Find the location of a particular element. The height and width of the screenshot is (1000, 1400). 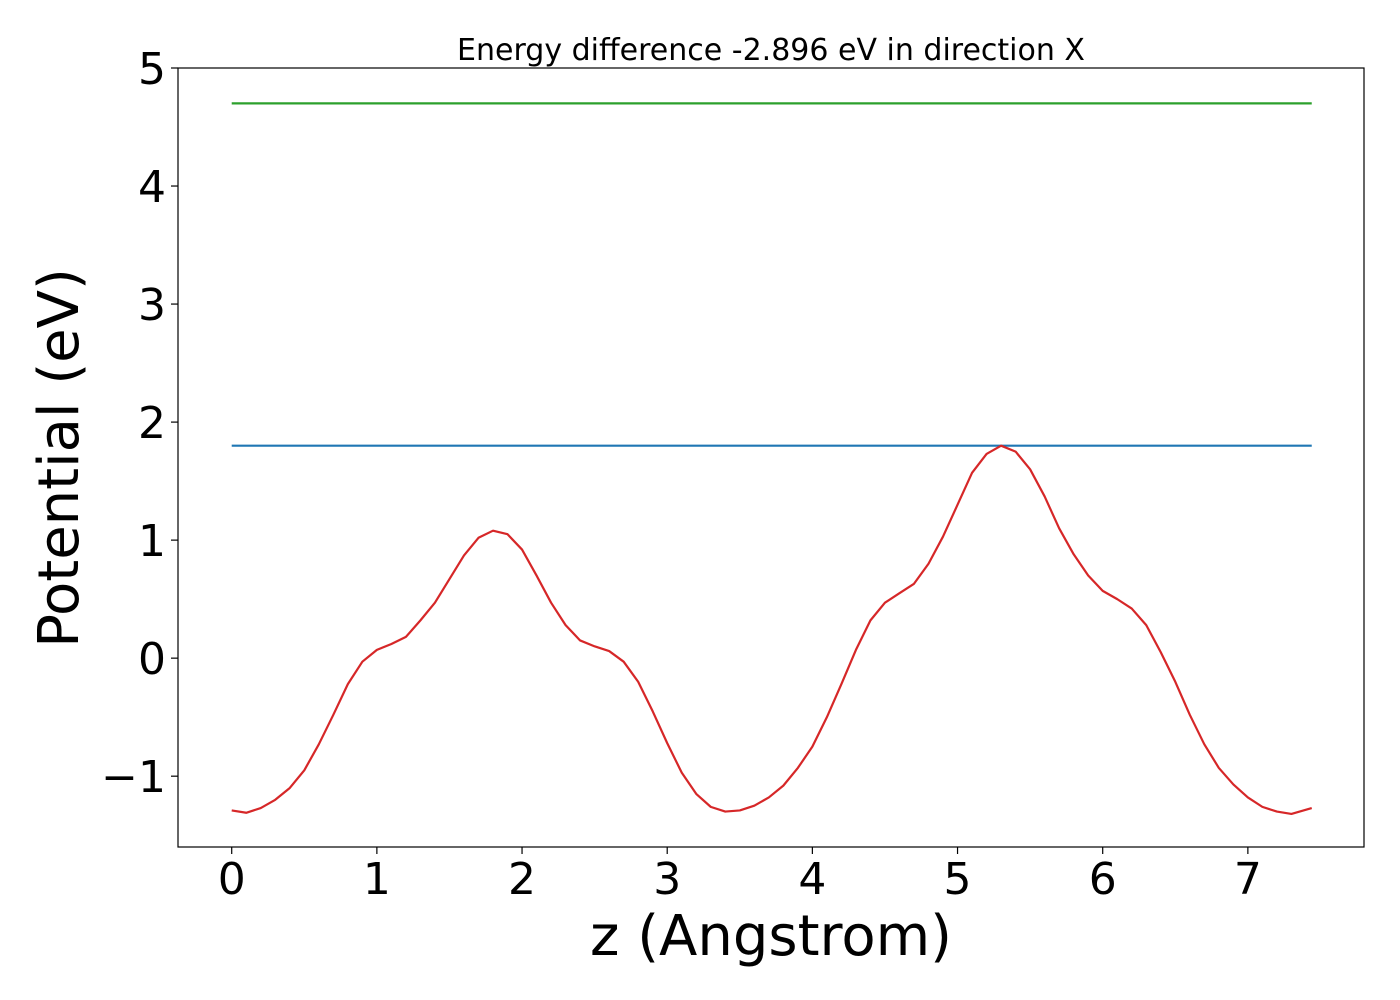

x-tick-label: 2 is located at coordinates (522, 879).